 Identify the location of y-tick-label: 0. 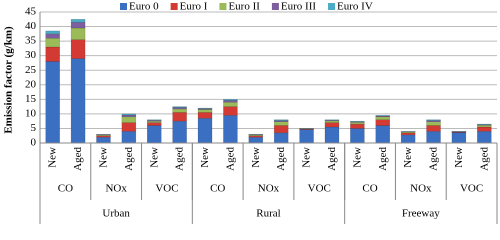
(34, 143).